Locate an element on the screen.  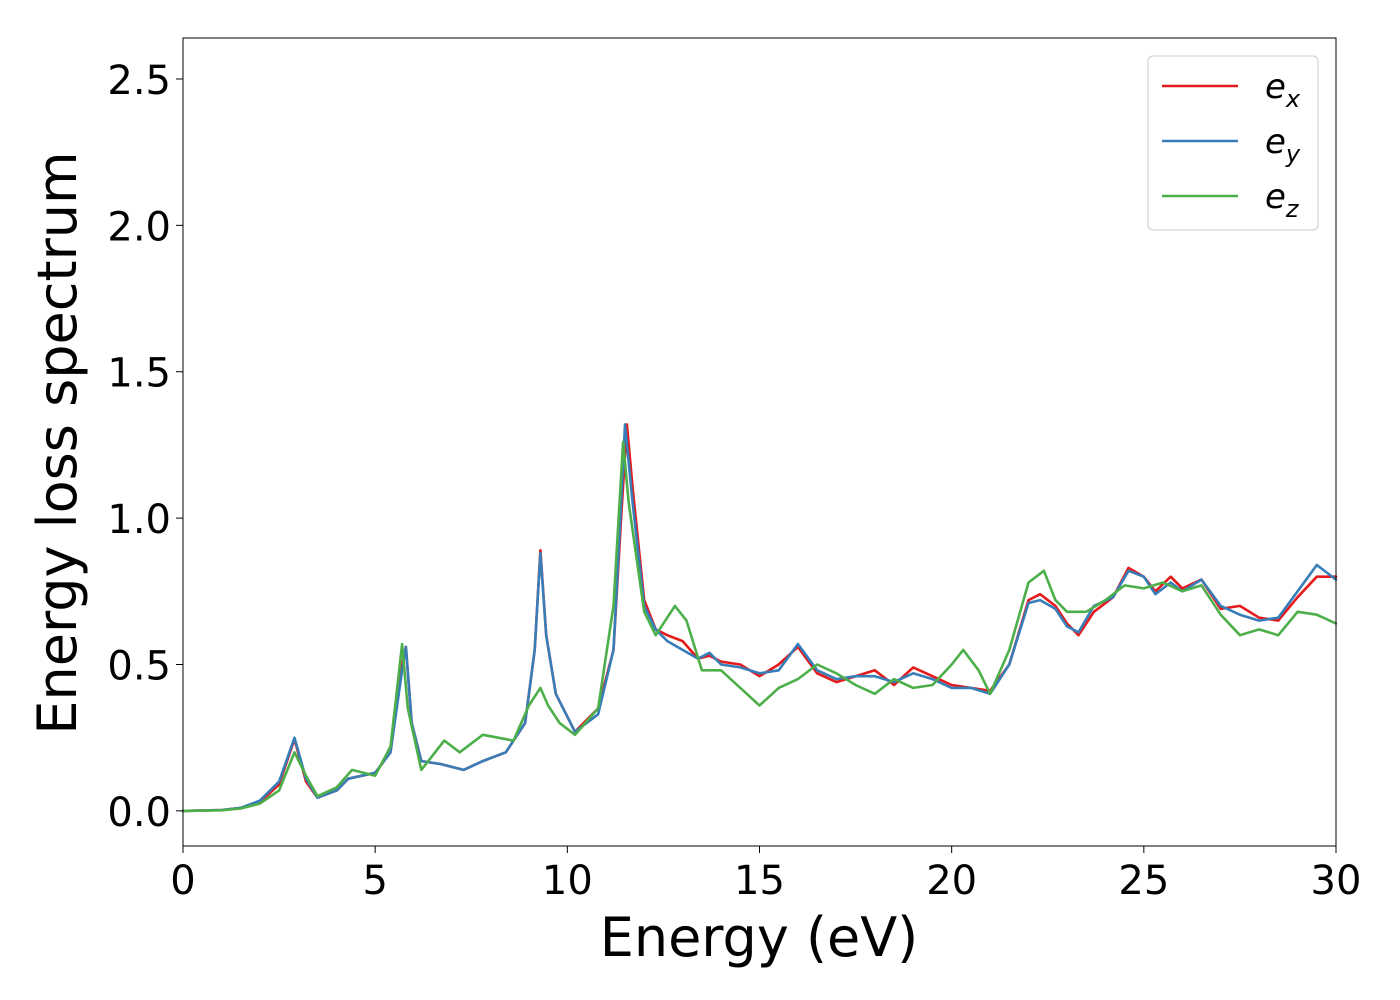
legend-label-z: ez is located at coordinates (1282, 200).